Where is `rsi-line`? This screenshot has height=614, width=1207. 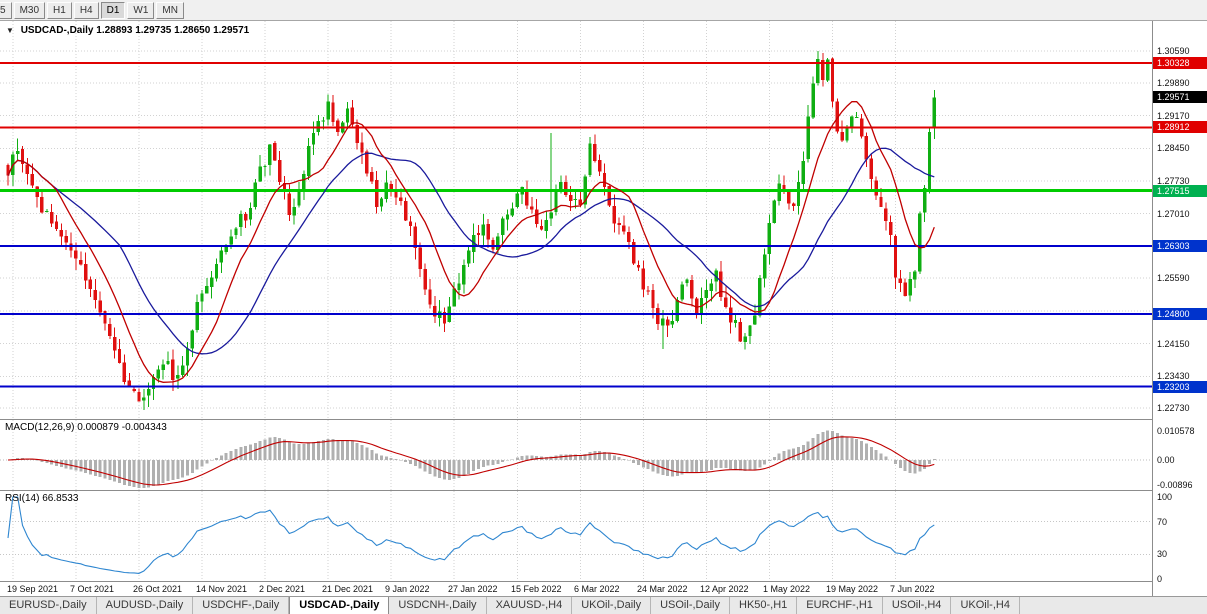
rsi-line is located at coordinates (471, 535).